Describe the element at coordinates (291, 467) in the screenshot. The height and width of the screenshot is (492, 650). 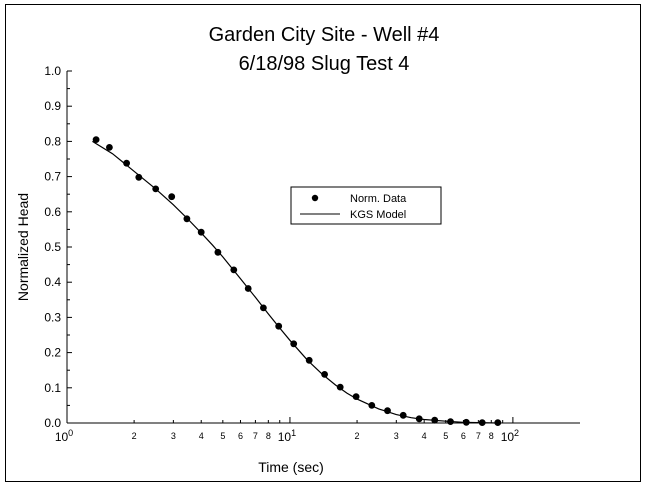
I see `x-axis-label: Time (sec)` at that location.